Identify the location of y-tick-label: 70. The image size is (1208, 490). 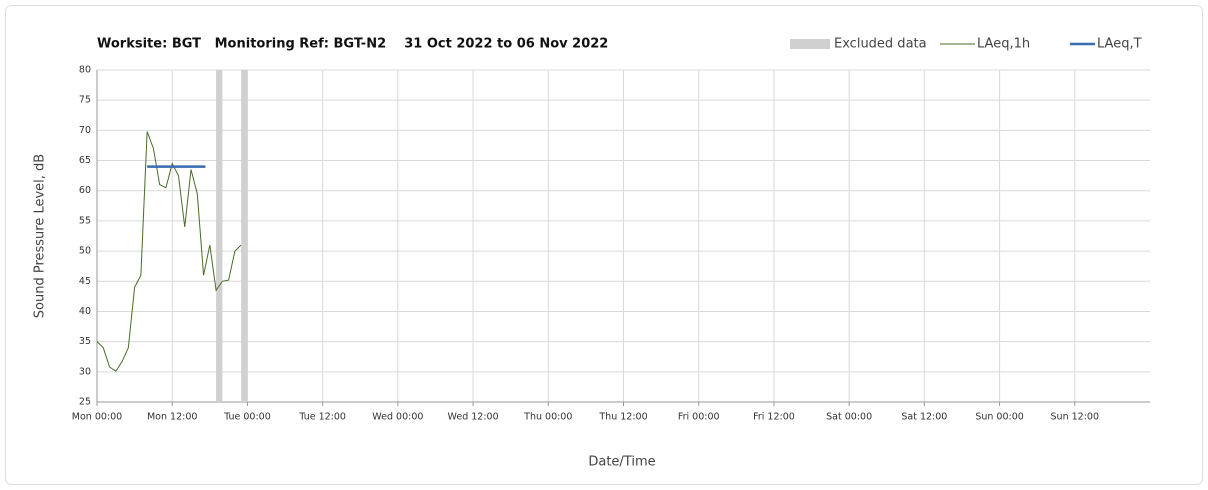
(85, 130).